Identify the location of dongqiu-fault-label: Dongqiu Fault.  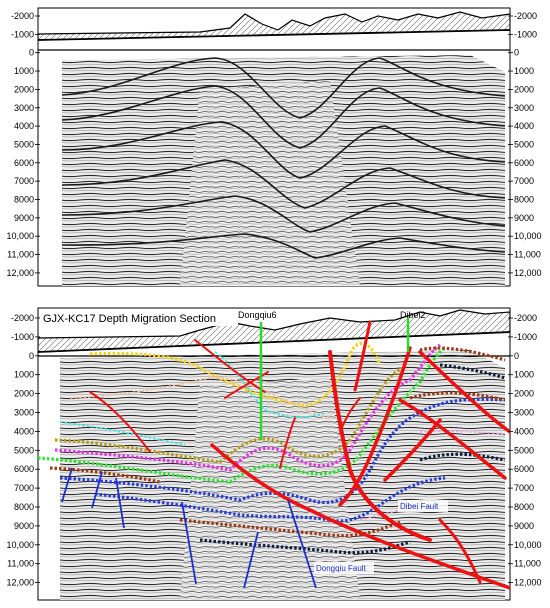
(341, 568).